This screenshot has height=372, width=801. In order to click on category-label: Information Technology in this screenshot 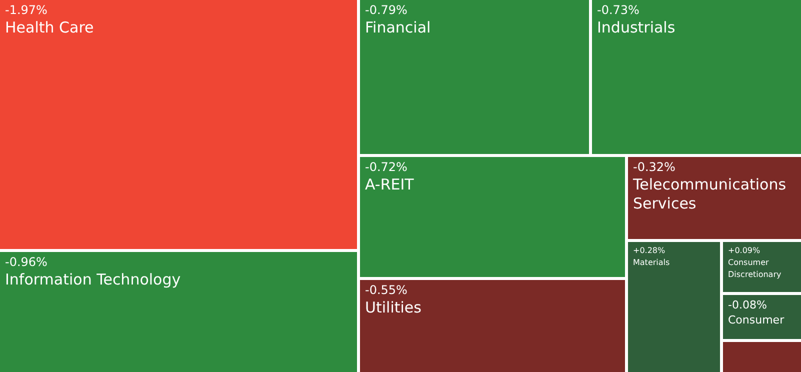, I will do `click(93, 279)`.